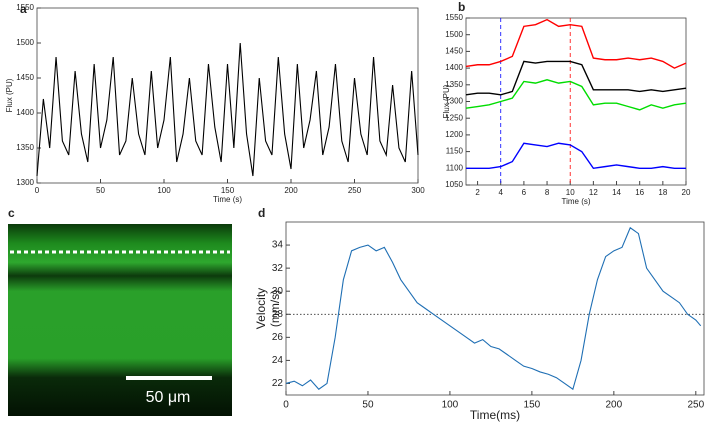  What do you see at coordinates (278, 245) in the screenshot?
I see `y-tick-label: 34` at bounding box center [278, 245].